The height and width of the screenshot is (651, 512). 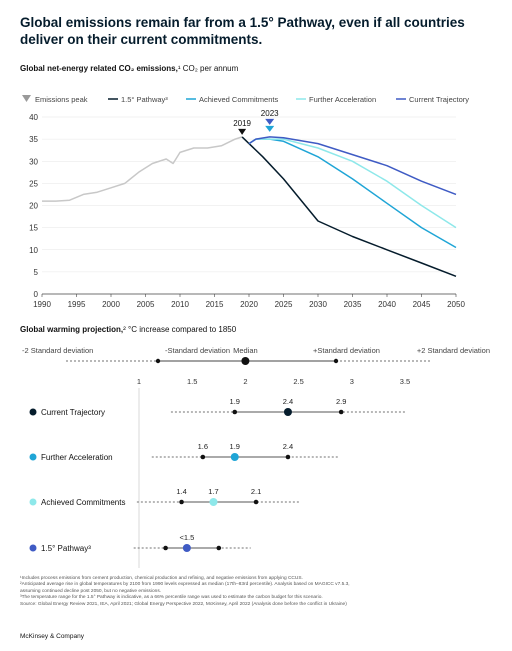 I want to click on annotation-label: 2019, so click(x=242, y=123).